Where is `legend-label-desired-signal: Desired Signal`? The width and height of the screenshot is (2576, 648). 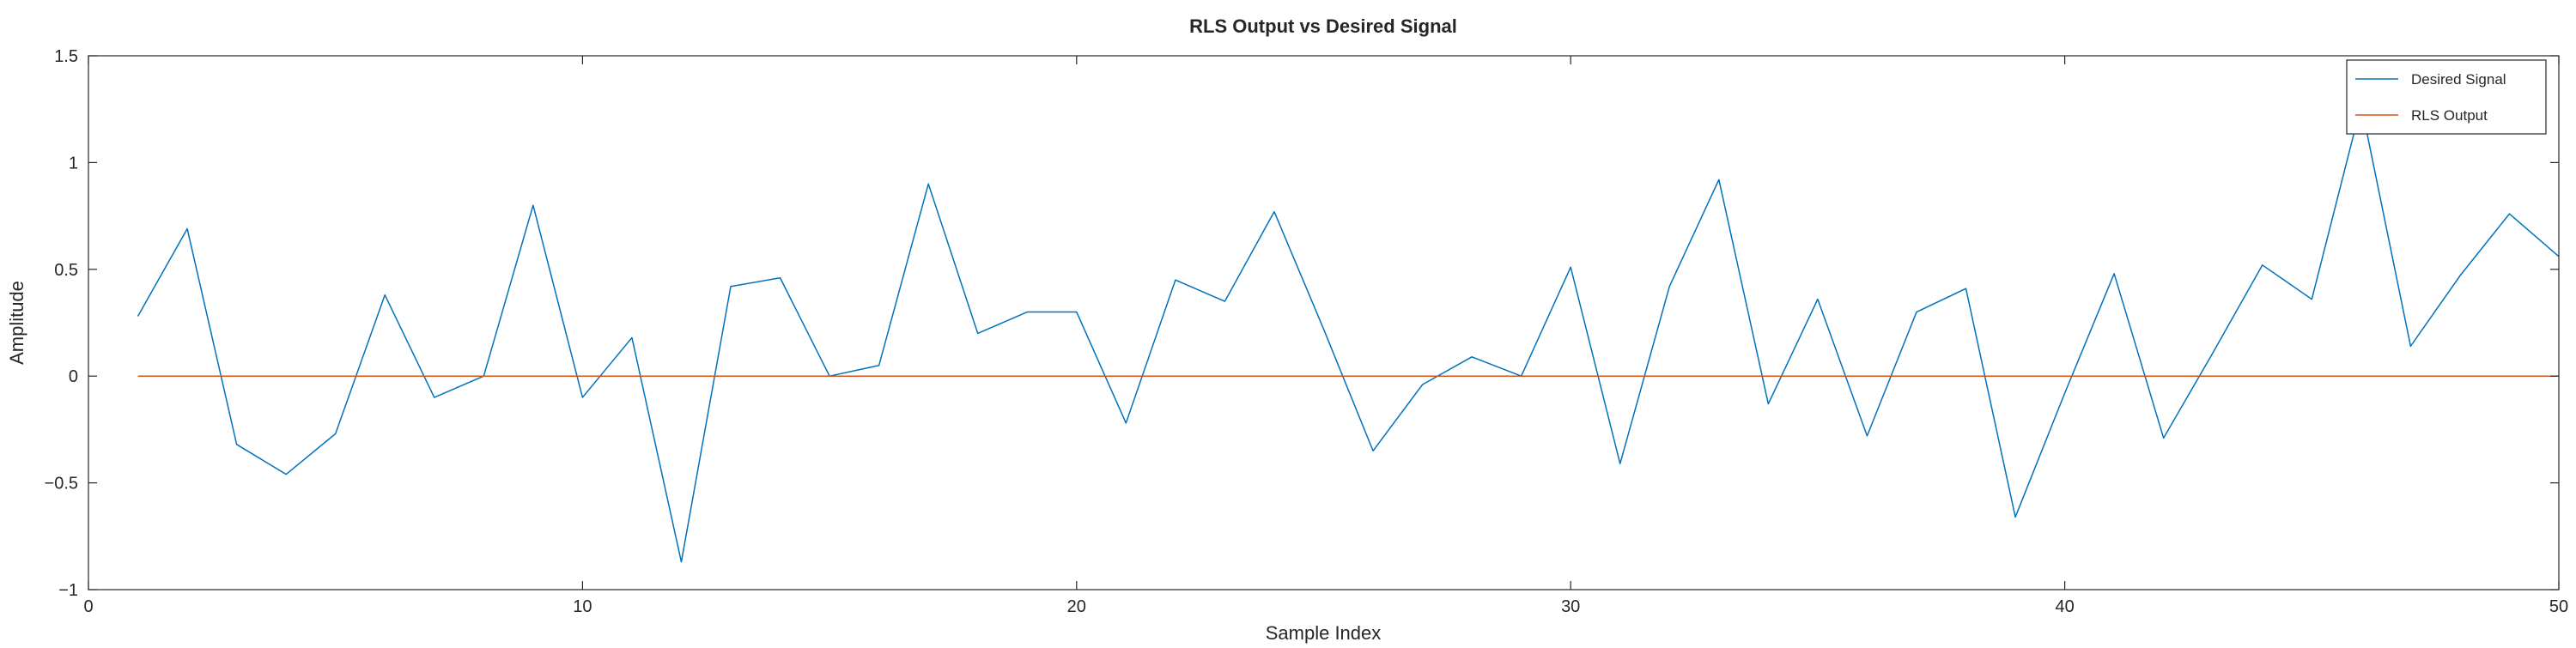
legend-label-desired-signal: Desired Signal is located at coordinates (2458, 79).